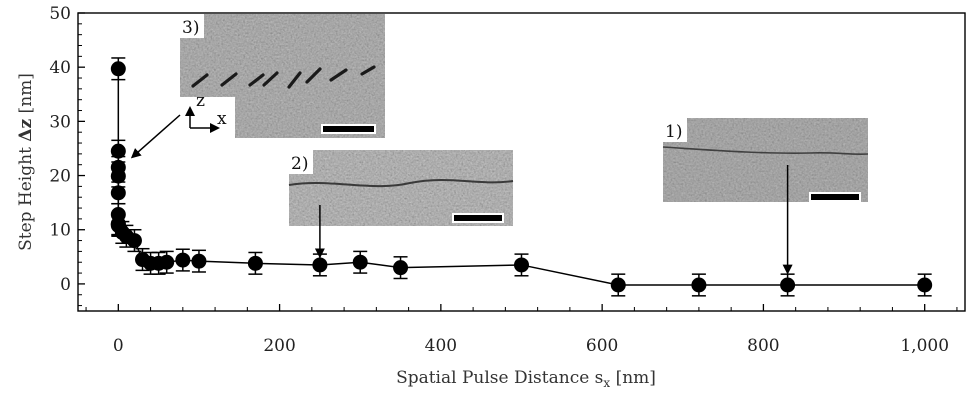  Describe the element at coordinates (606, 383) in the screenshot. I see `x-axis-title-subscript: x` at that location.